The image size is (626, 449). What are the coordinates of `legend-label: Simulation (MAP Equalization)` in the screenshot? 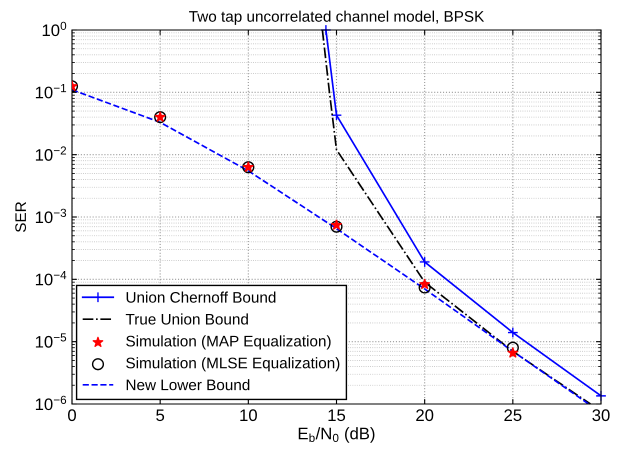 It's located at (228, 342).